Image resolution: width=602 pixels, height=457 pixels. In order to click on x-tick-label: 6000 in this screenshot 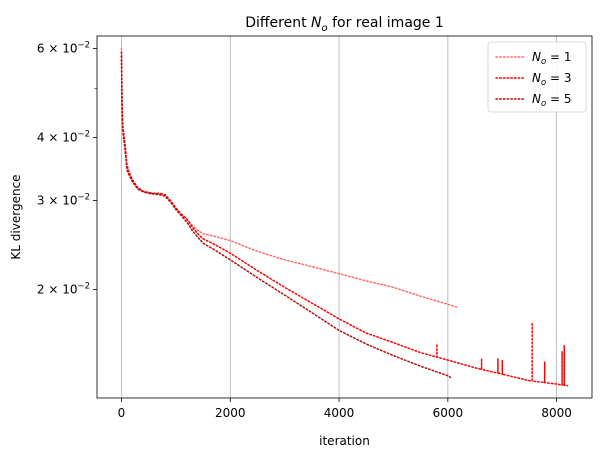, I will do `click(448, 413)`.